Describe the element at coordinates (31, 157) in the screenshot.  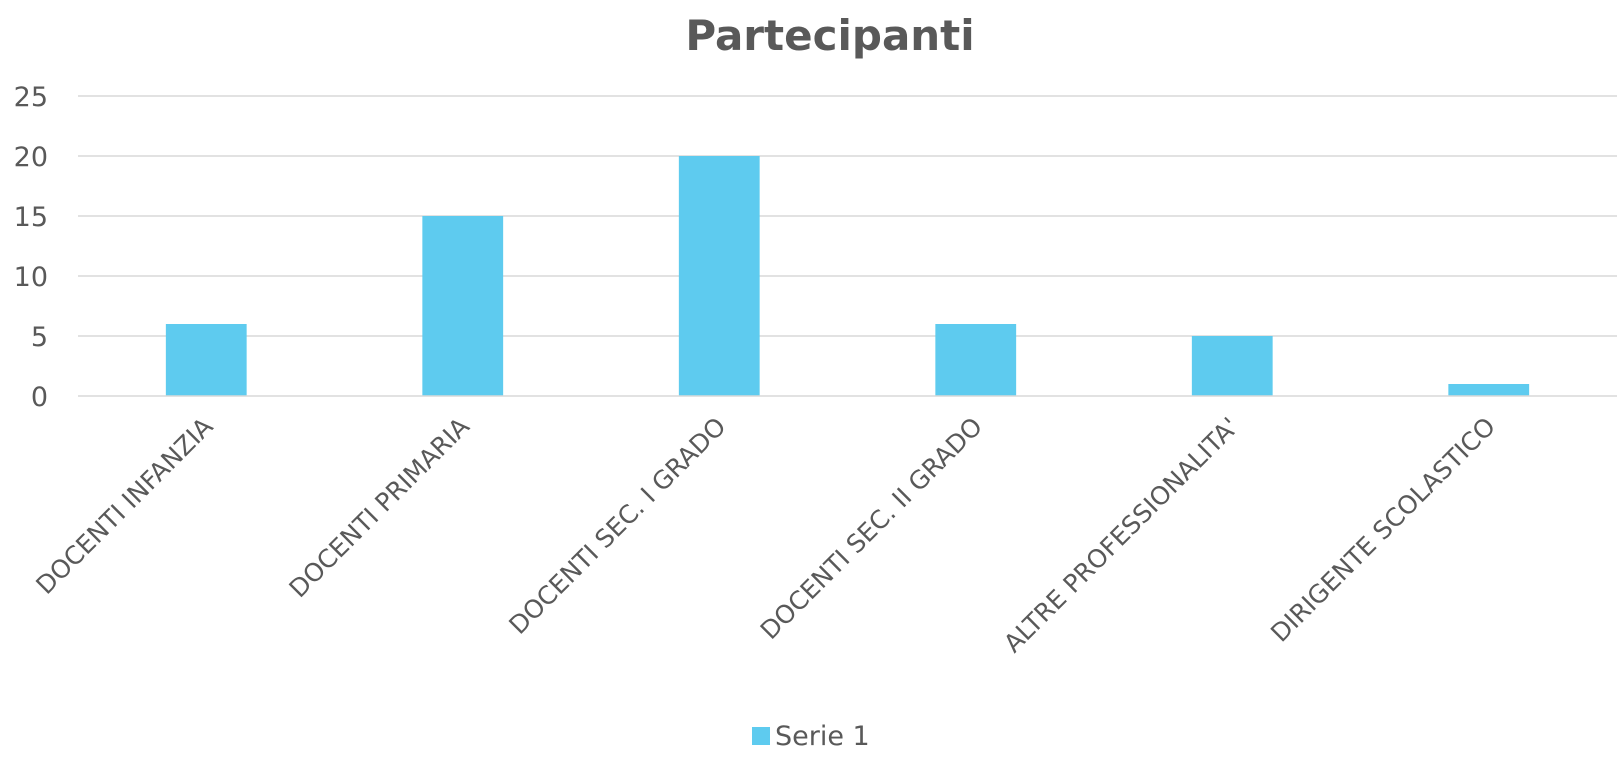
I see `y-tick-label: 20` at that location.